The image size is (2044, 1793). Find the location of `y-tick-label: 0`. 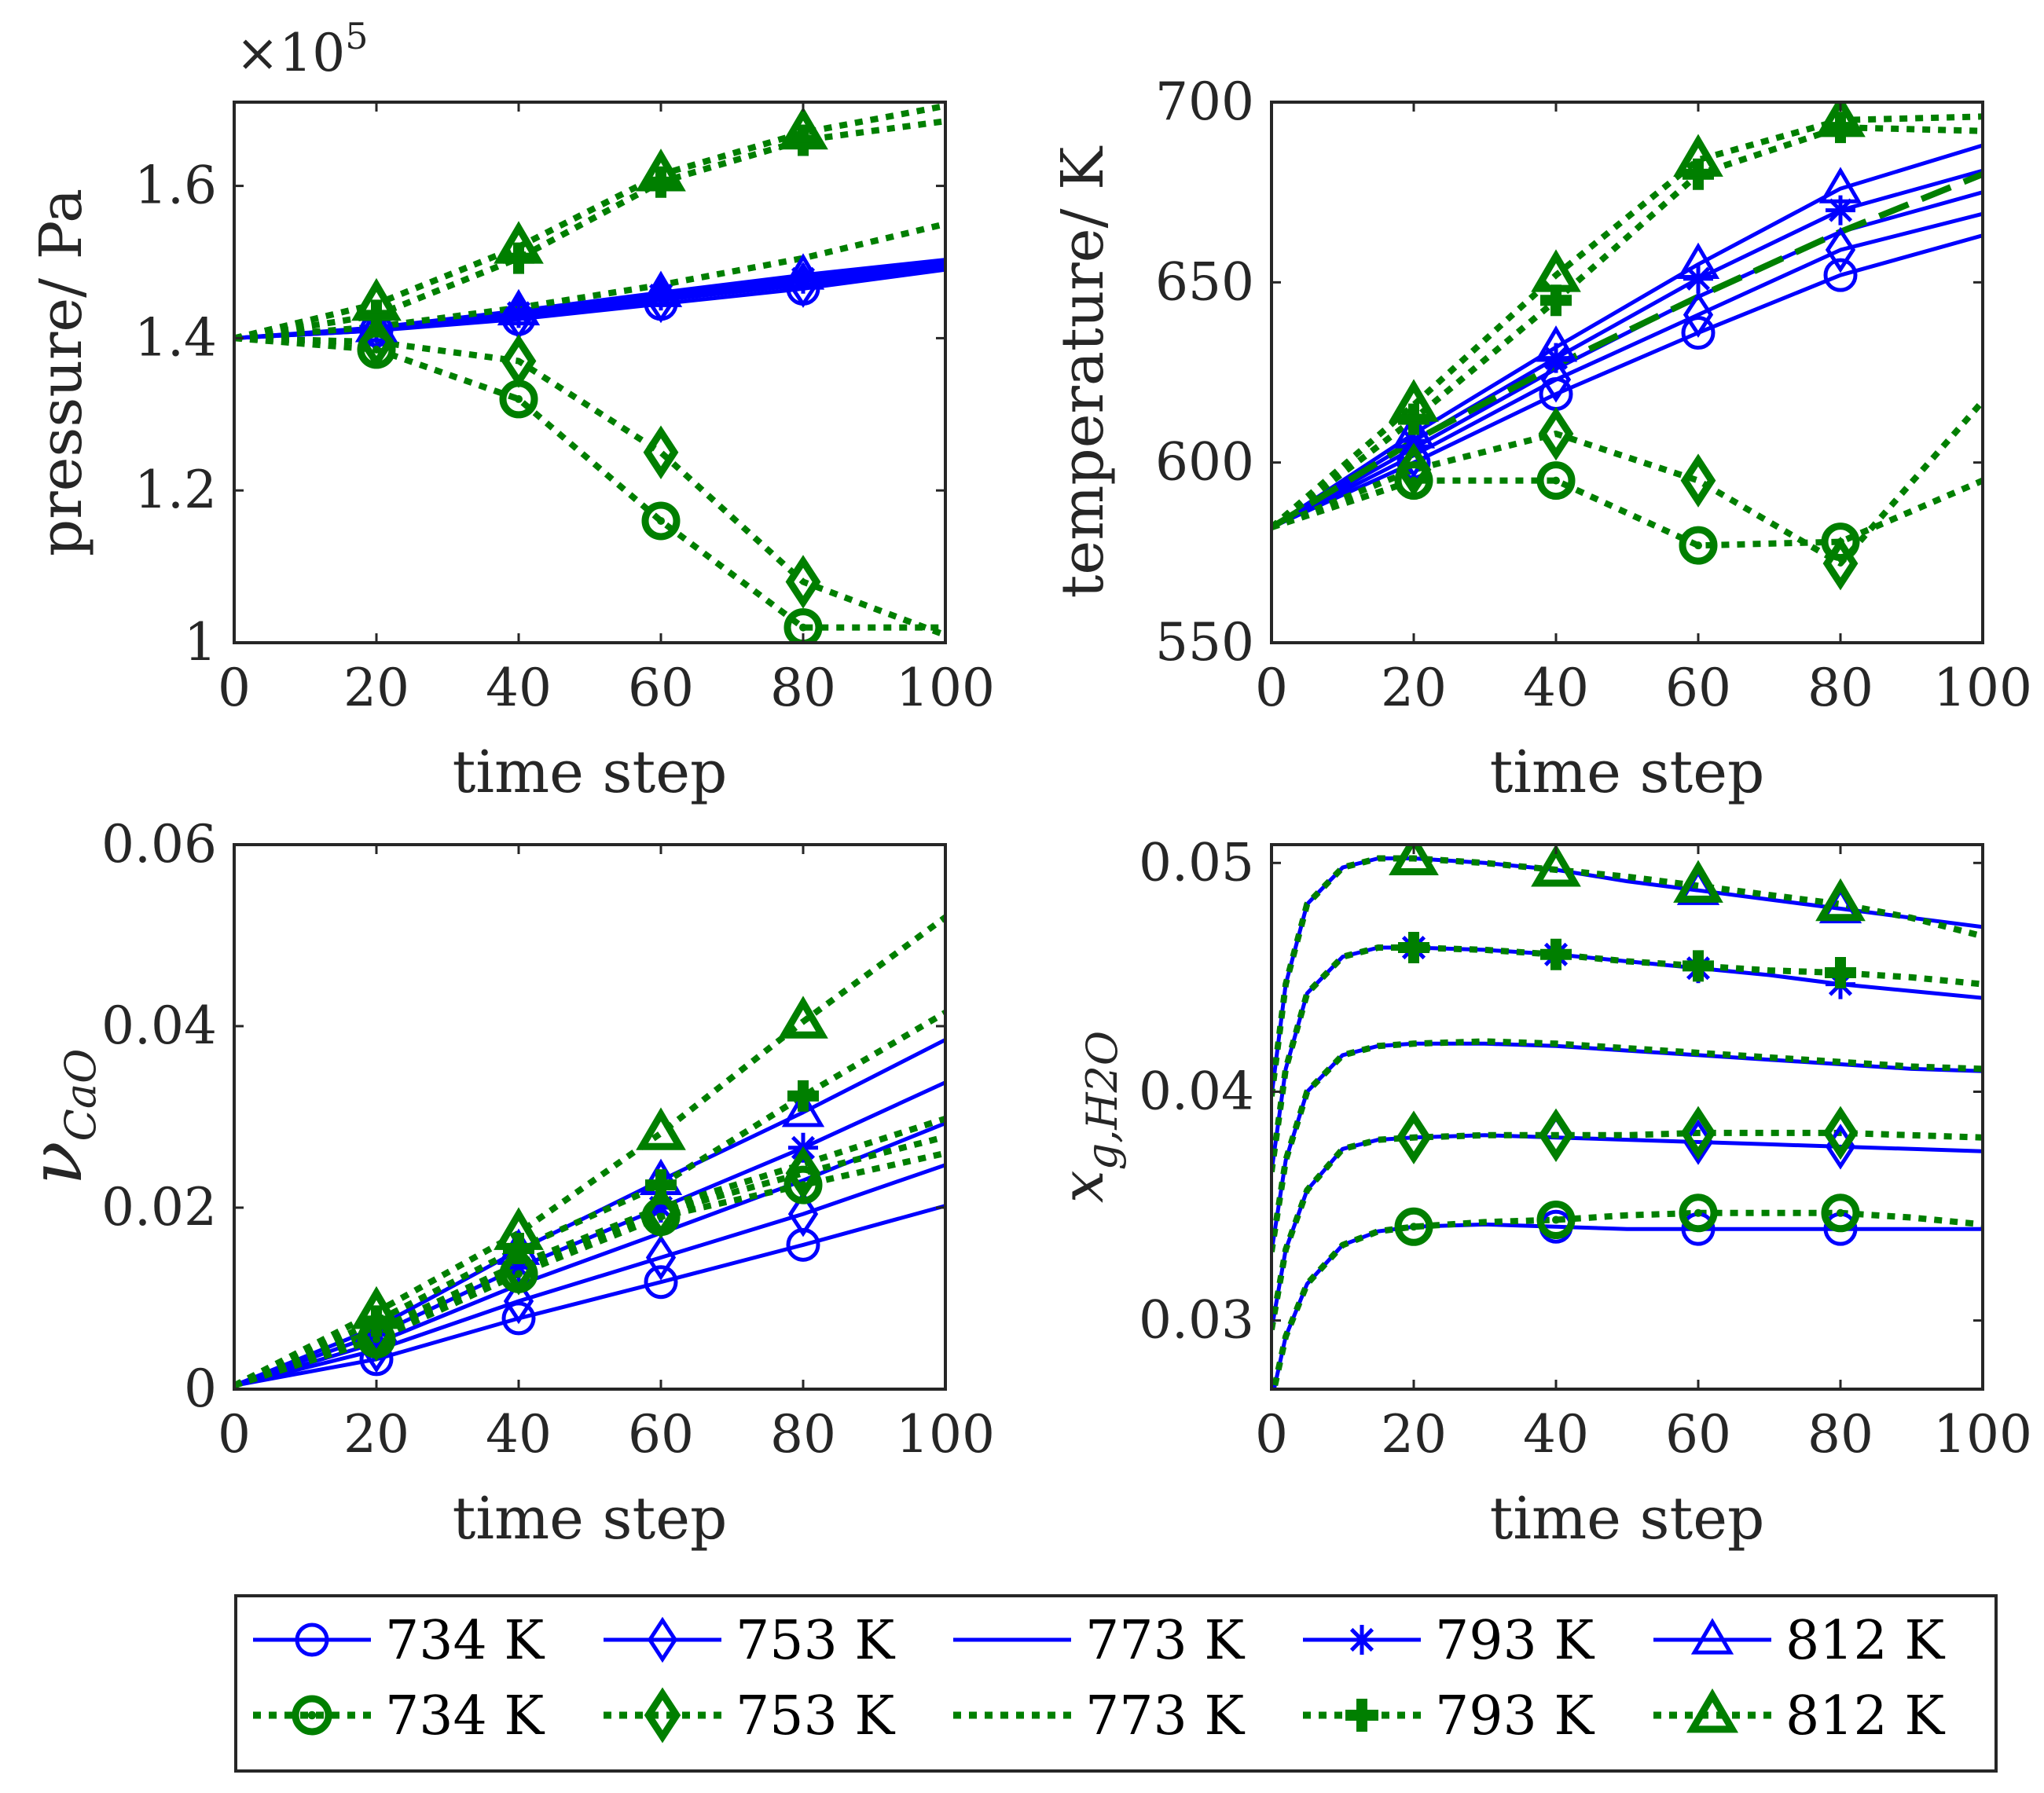

y-tick-label: 0 is located at coordinates (200, 1388).